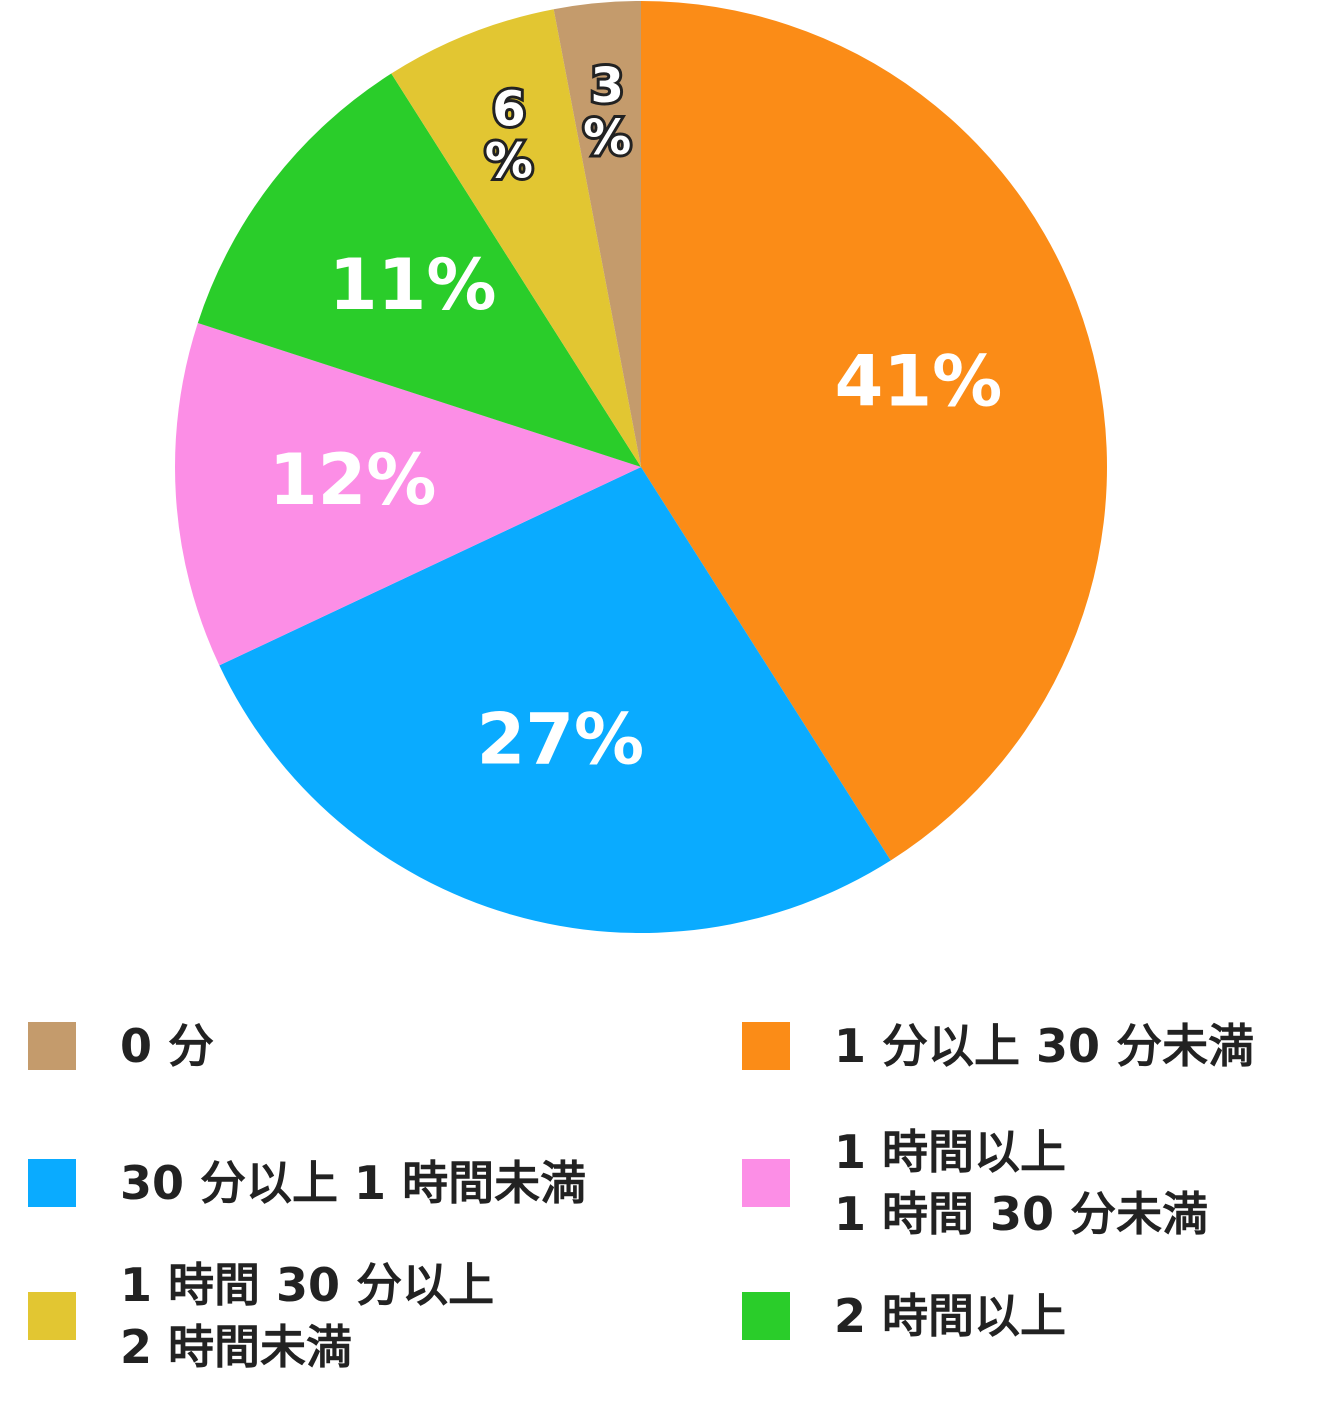 The width and height of the screenshot is (1327, 1410). I want to click on legend-item: 1 時間以上 1 時間 30 分未満, so click(975, 1183).